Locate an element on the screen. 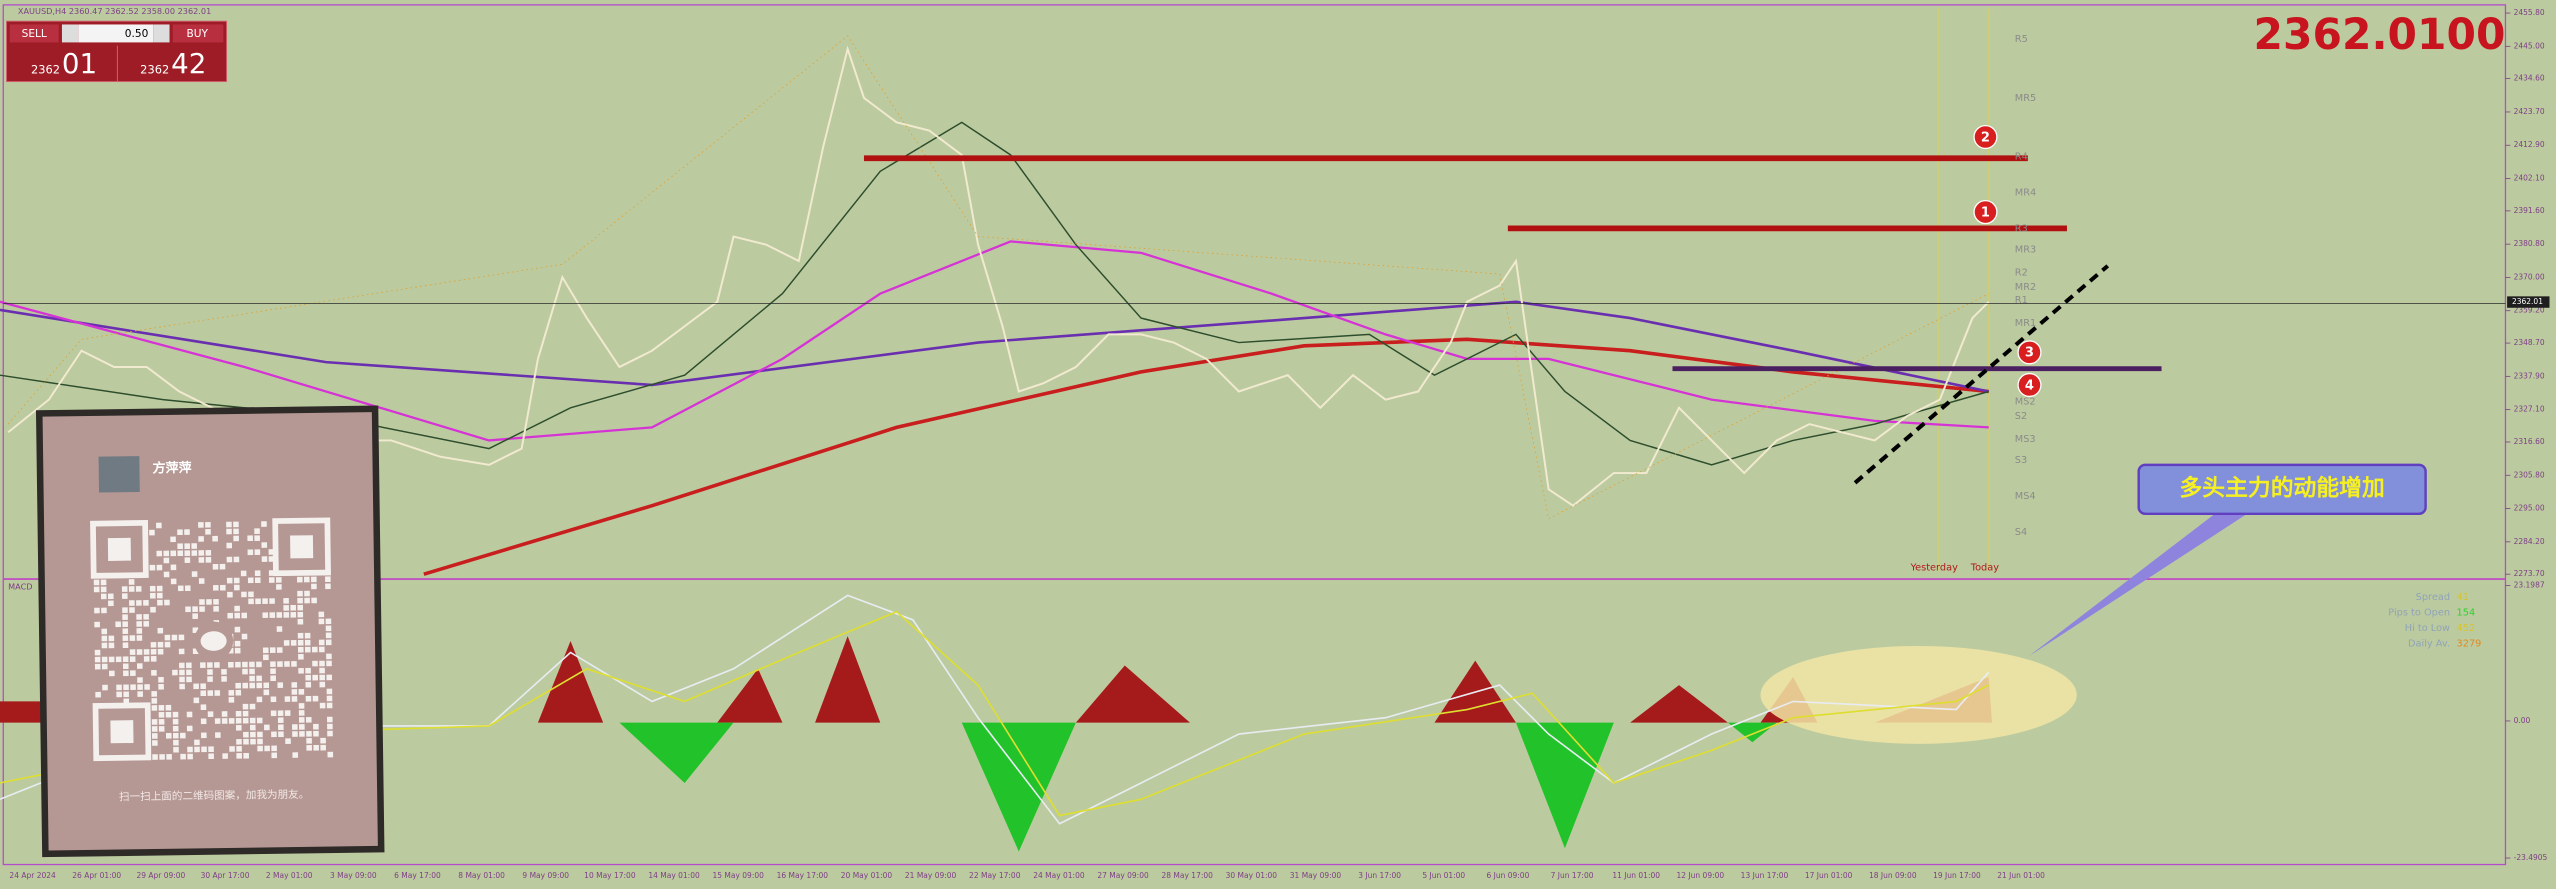 This screenshot has height=889, width=2556. buy-button is located at coordinates (198, 33).